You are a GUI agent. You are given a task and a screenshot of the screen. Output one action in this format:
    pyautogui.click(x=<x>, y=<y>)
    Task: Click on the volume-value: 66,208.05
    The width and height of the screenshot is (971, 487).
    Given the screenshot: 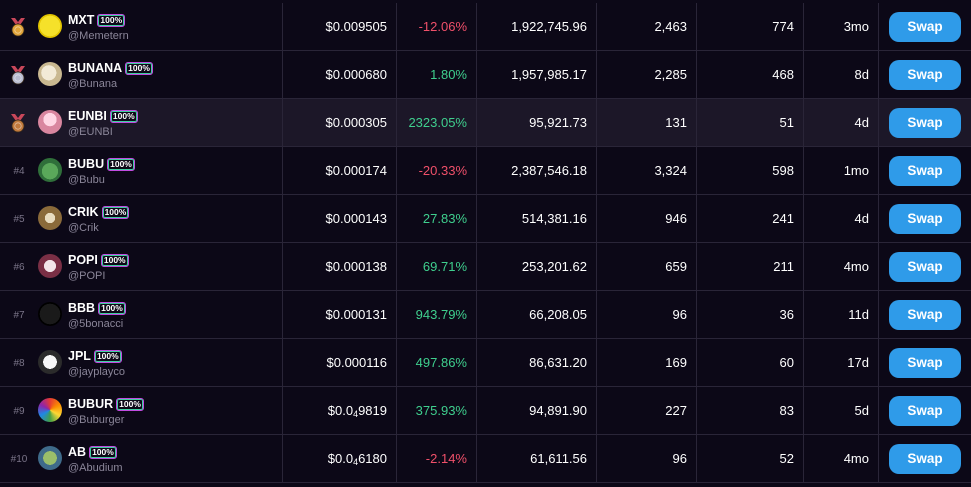 What is the action you would take?
    pyautogui.click(x=558, y=314)
    